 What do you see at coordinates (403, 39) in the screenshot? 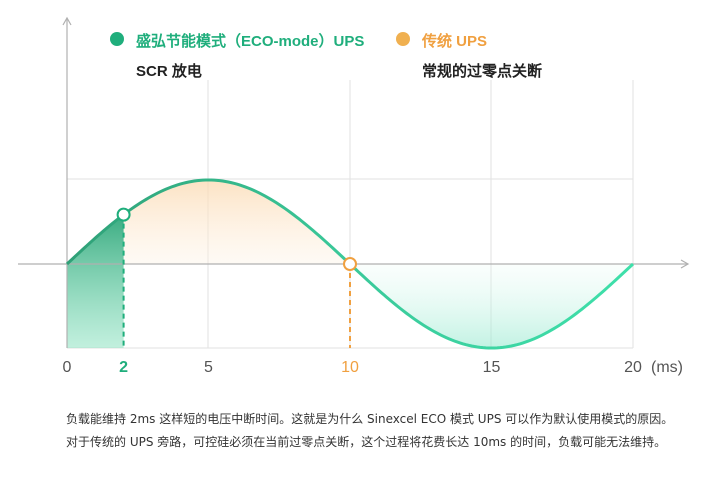
I see `traditional-legend-dot` at bounding box center [403, 39].